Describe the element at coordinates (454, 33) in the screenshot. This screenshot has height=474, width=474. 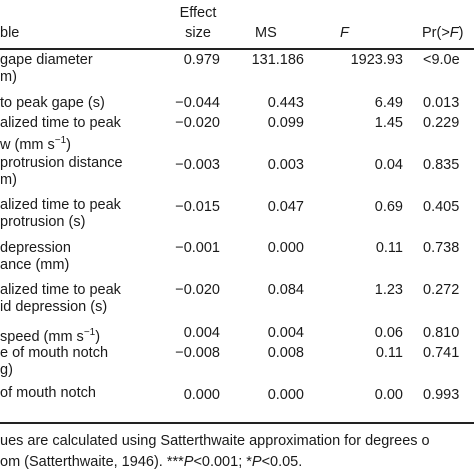
I see `header-pr-f: F` at that location.